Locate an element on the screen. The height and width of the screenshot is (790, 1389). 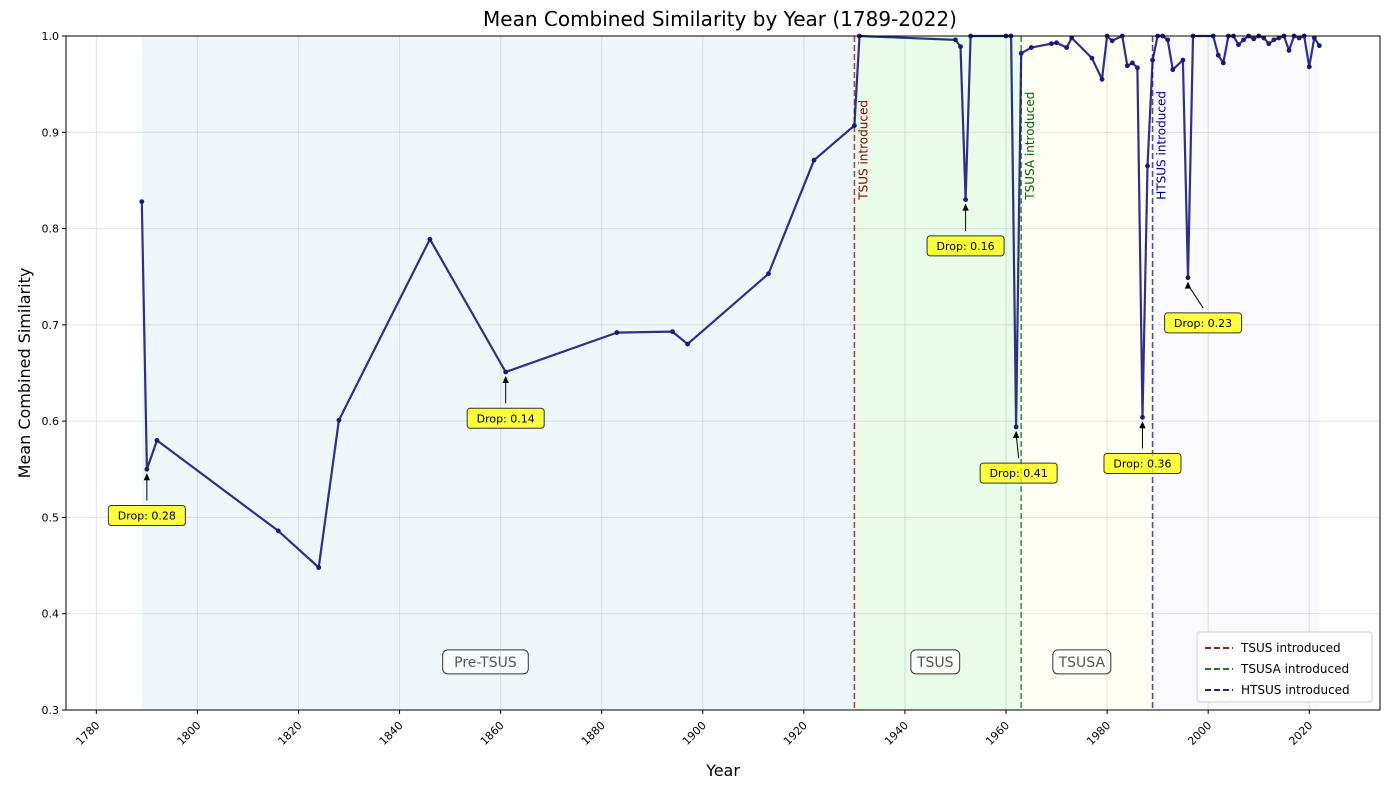
x-tick-label: 1920 is located at coordinates (795, 733).